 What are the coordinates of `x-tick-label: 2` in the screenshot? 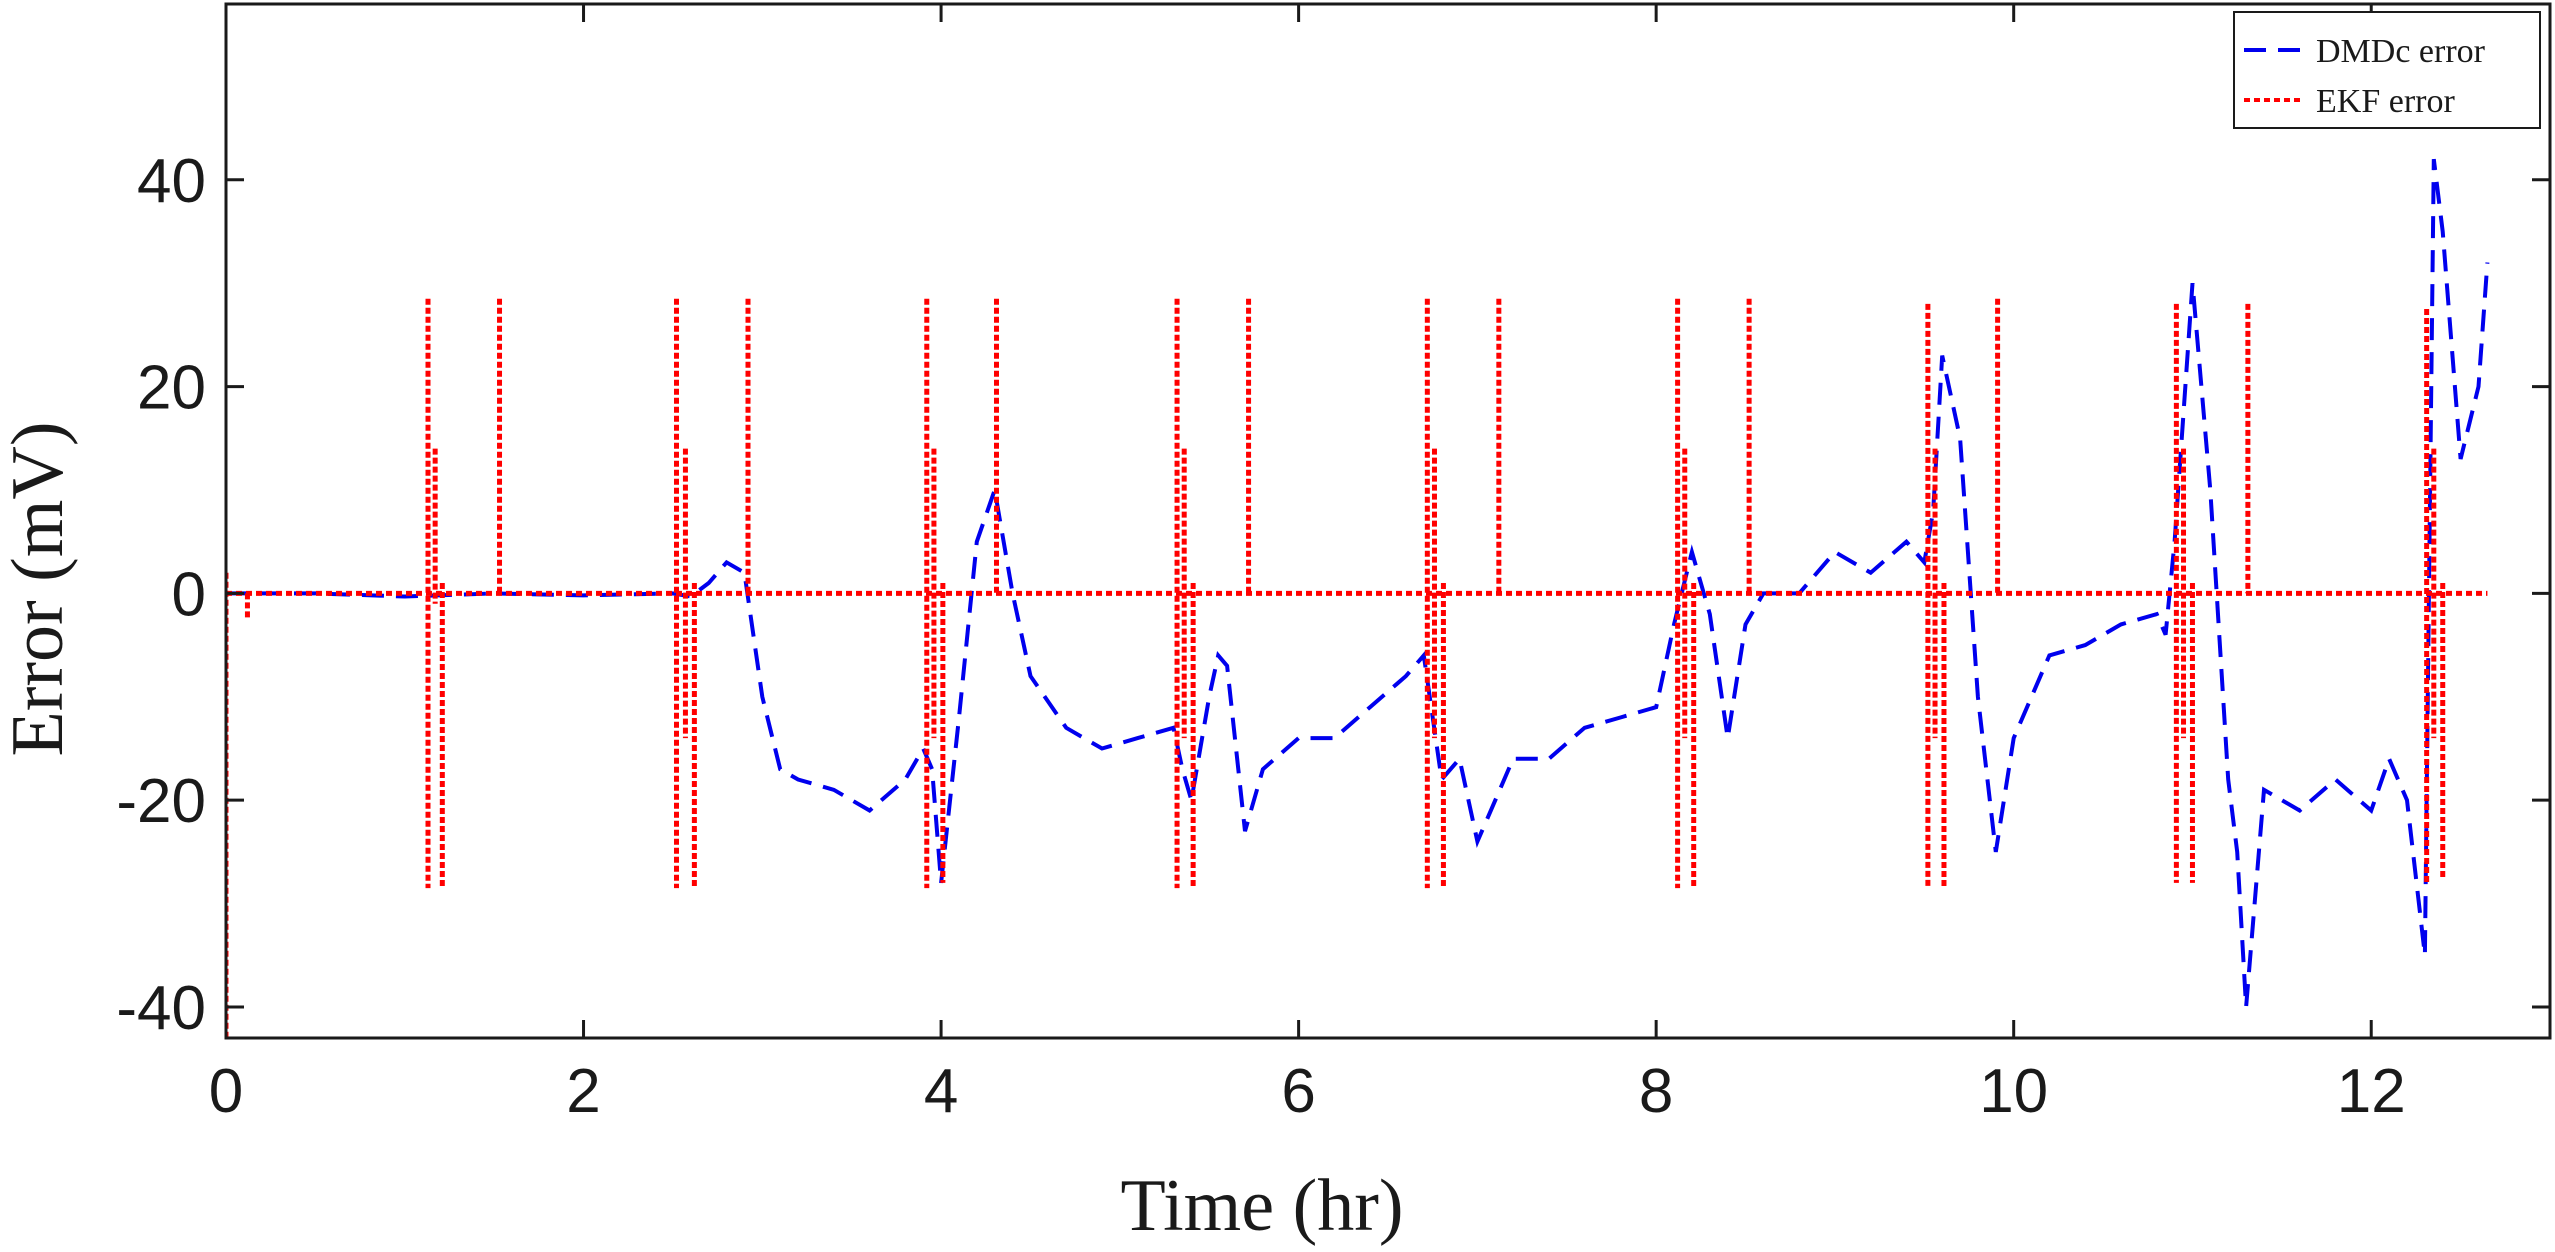 It's located at (583, 1091).